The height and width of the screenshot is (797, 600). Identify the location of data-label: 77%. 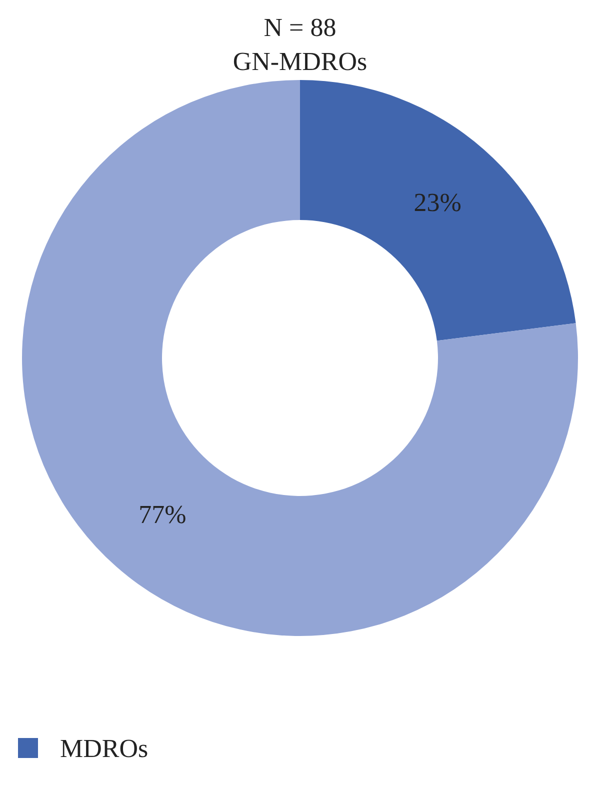
(162, 515).